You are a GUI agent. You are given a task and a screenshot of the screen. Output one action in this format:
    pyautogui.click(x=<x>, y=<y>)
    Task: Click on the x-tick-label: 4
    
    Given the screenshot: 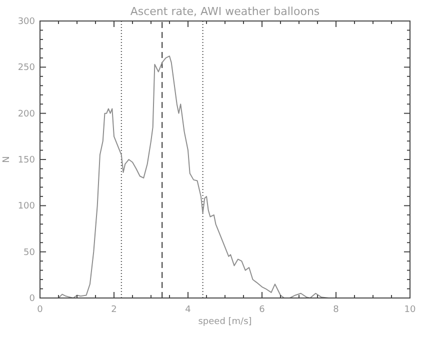 What is the action you would take?
    pyautogui.click(x=188, y=310)
    